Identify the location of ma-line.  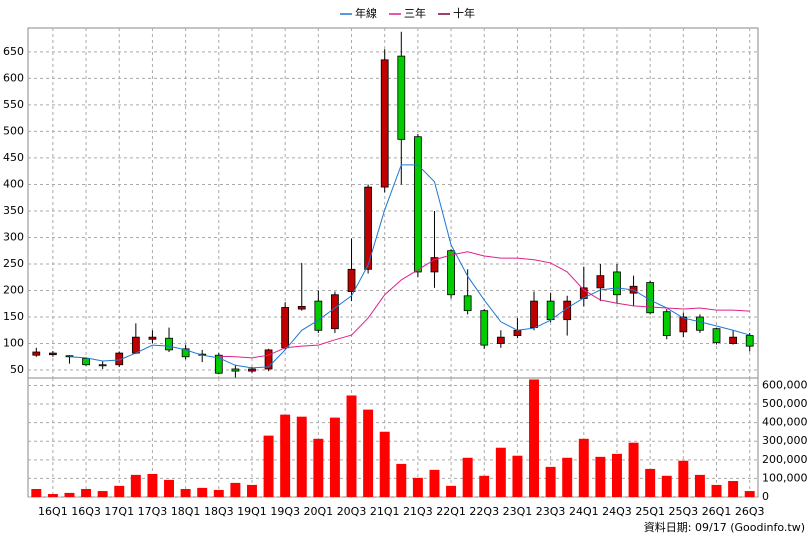
(484, 305).